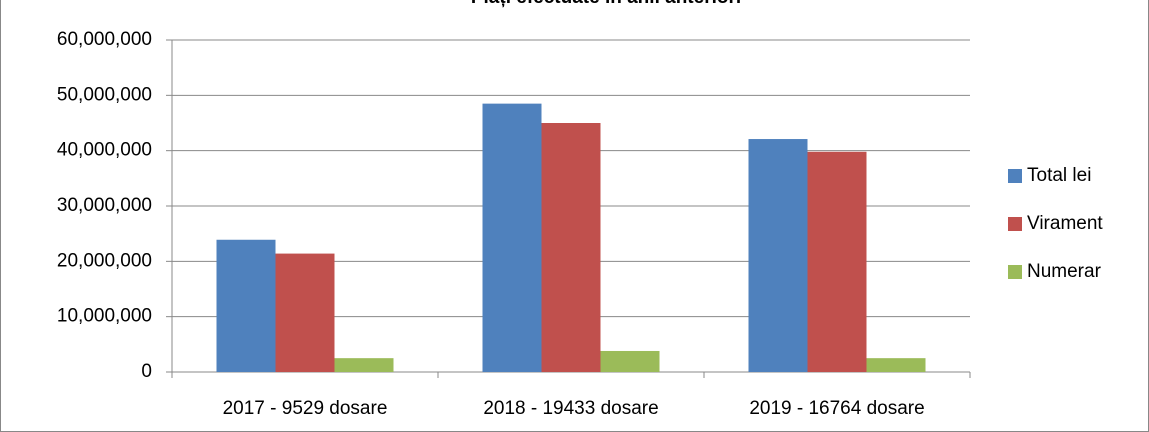 The image size is (1149, 432). What do you see at coordinates (104, 205) in the screenshot?
I see `y-tick-label: 30,000,000` at bounding box center [104, 205].